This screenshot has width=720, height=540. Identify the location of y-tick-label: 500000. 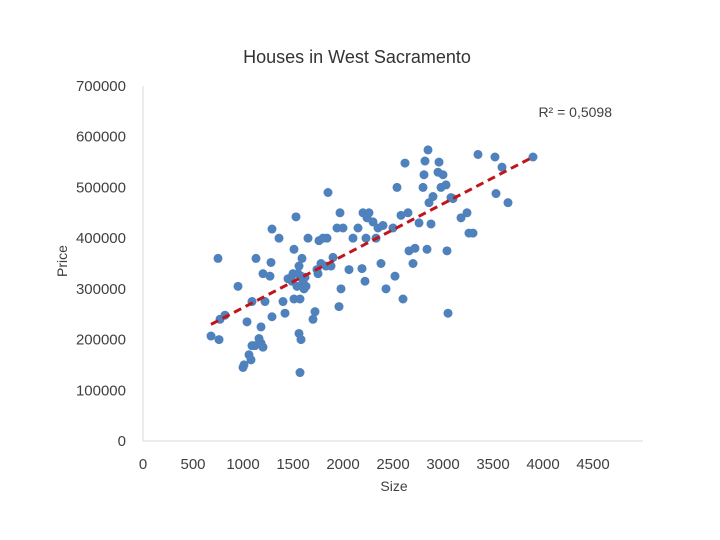
(101, 187).